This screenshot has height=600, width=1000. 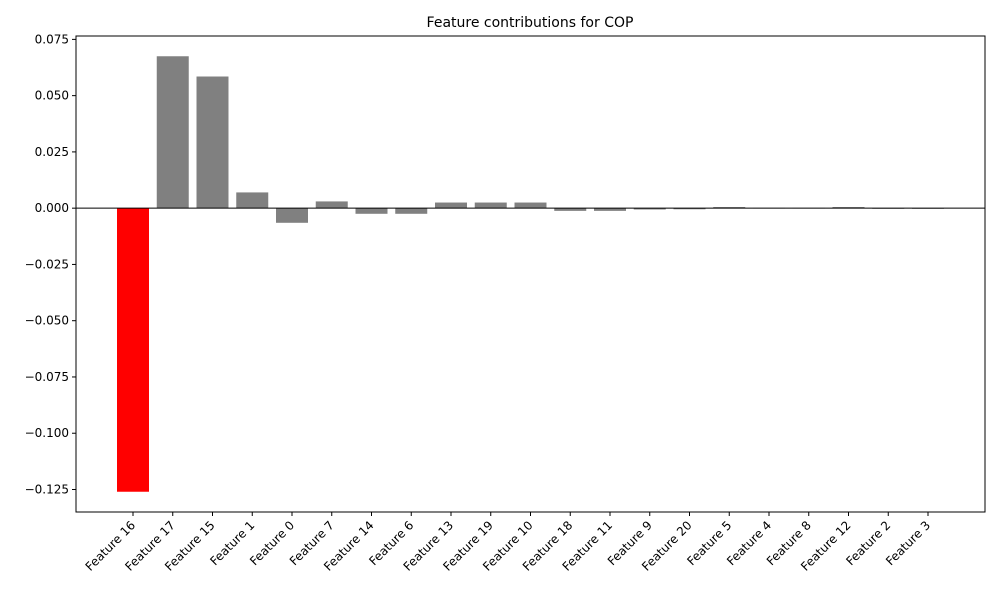 What do you see at coordinates (52, 152) in the screenshot?
I see `y-tick-label: 0.025` at bounding box center [52, 152].